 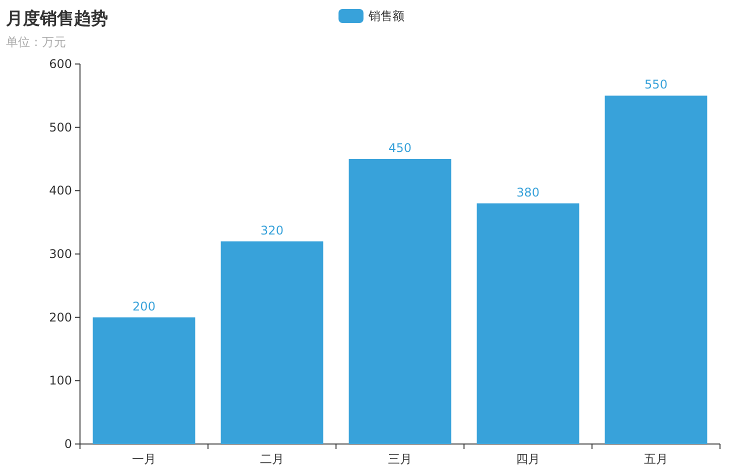 What do you see at coordinates (400, 148) in the screenshot?
I see `data-label: 450` at bounding box center [400, 148].